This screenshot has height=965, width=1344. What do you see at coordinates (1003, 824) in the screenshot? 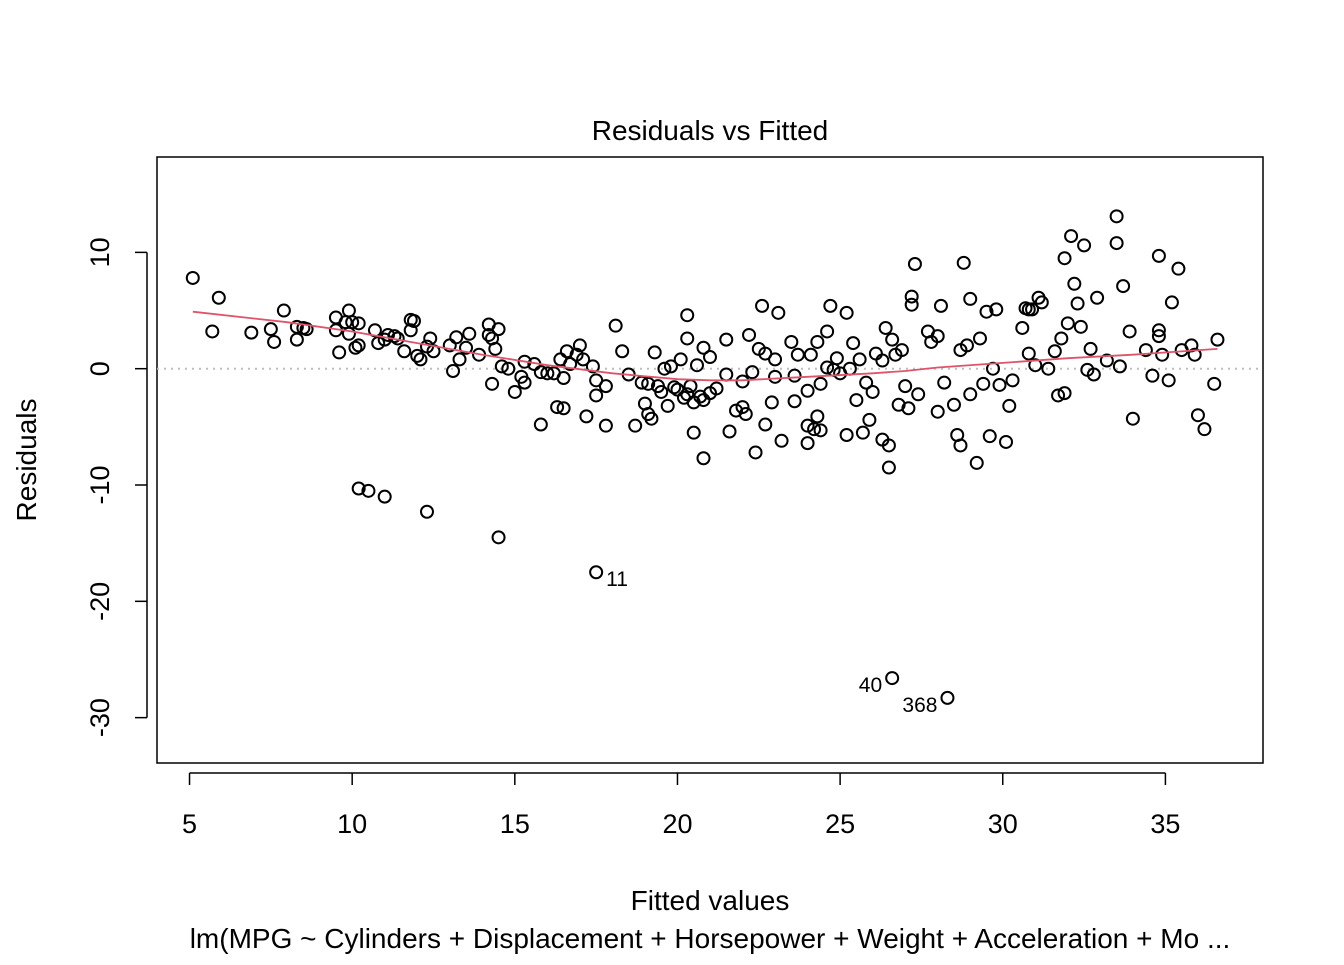
I see `x-tick-label: 30` at bounding box center [1003, 824].